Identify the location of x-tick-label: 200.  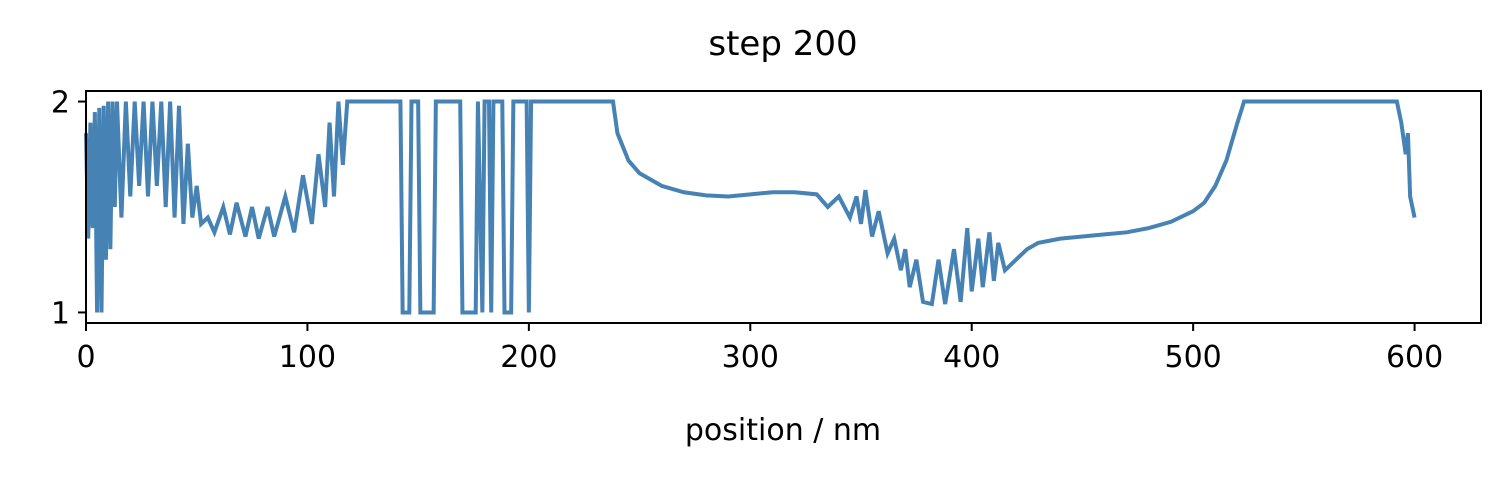
(528, 357).